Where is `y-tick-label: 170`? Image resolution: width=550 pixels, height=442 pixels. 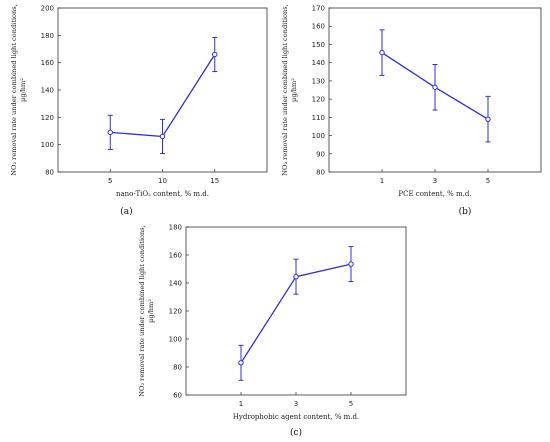 y-tick-label: 170 is located at coordinates (318, 9).